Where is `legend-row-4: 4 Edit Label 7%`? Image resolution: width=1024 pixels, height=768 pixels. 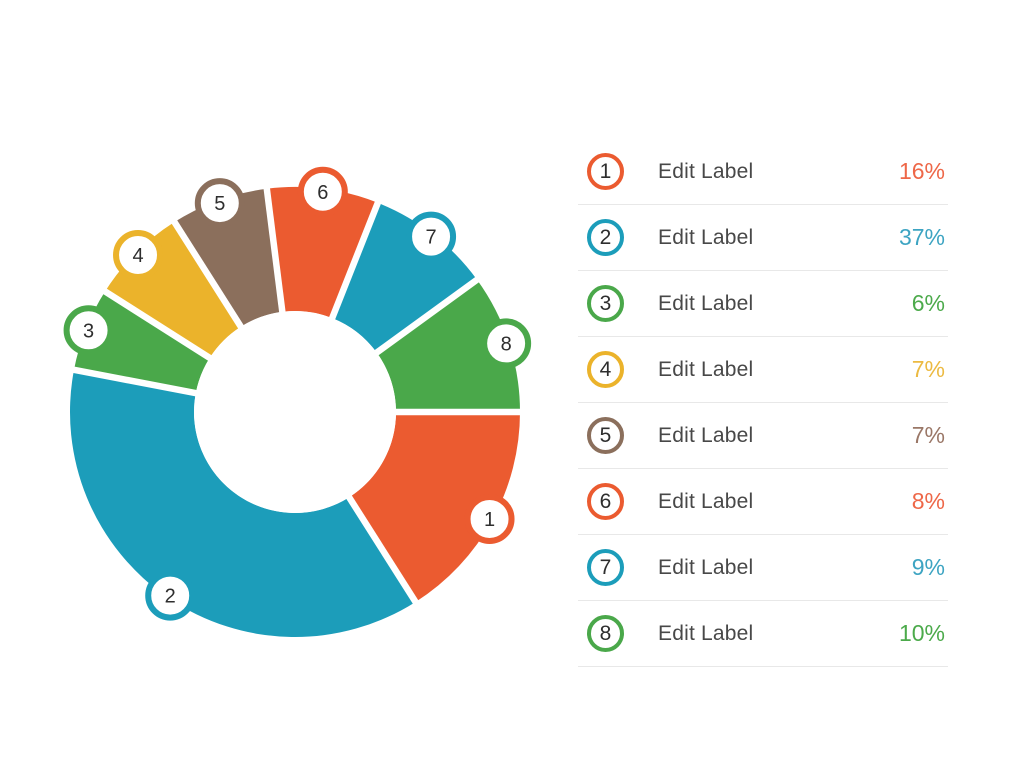
legend-row-4: 4 Edit Label 7% is located at coordinates (763, 370).